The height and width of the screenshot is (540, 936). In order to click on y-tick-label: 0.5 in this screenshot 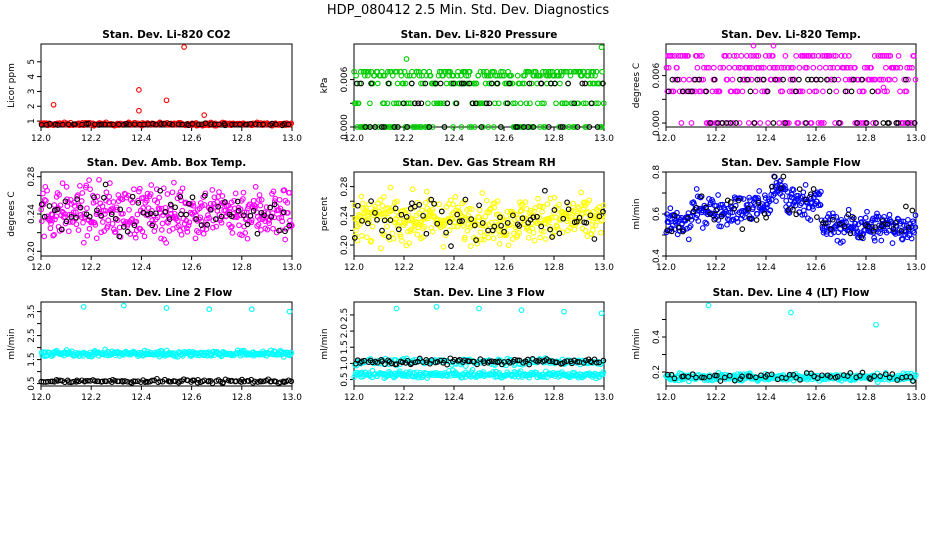, I will do `click(345, 379)`.